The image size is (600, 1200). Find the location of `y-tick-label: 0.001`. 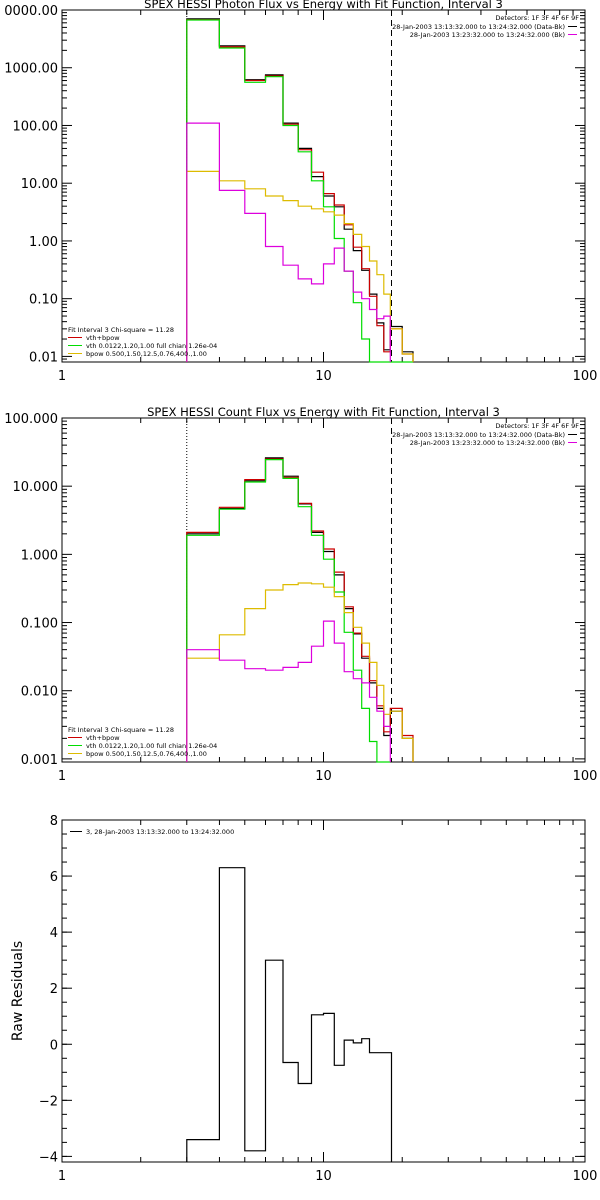

y-tick-label: 0.001 is located at coordinates (39, 760).